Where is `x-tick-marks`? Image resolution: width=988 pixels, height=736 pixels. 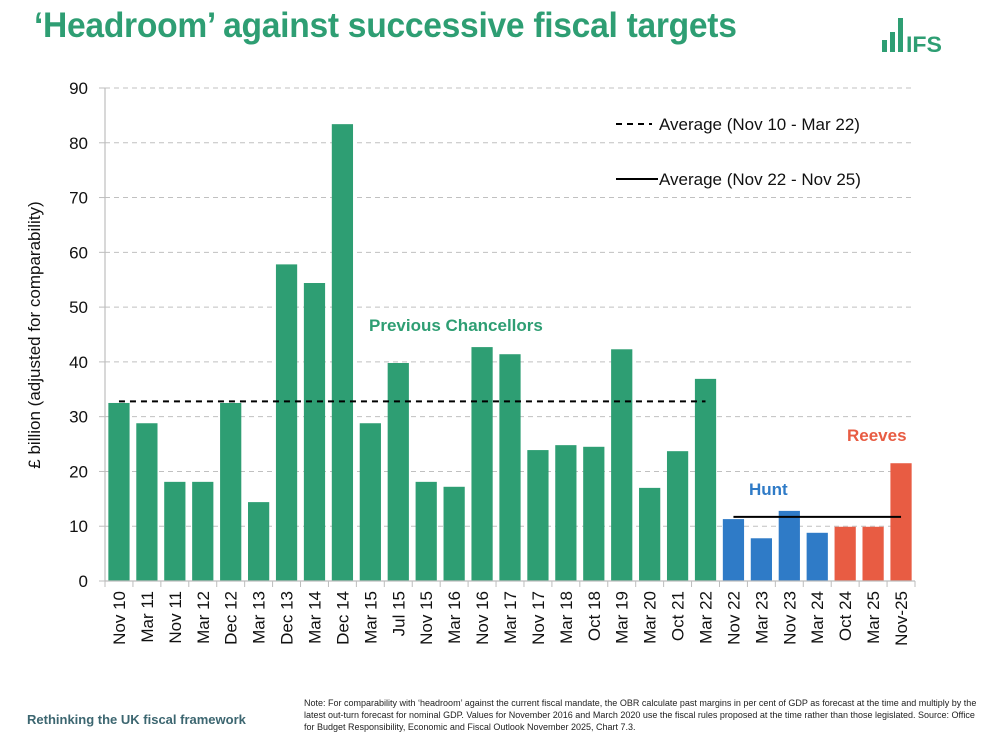 x-tick-marks is located at coordinates (510, 584).